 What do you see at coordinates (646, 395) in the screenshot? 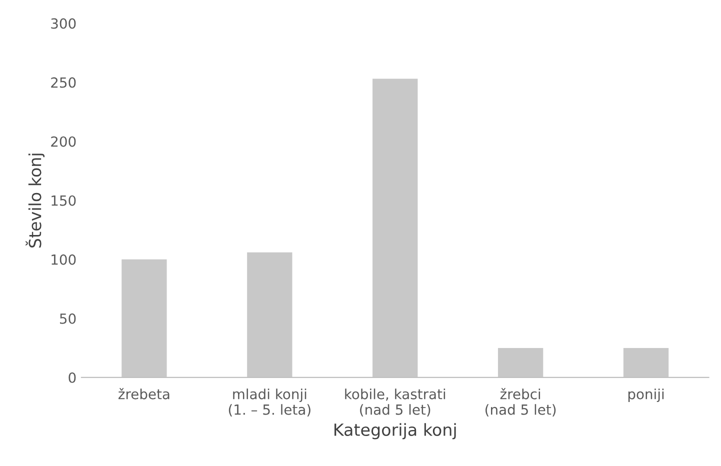
I see `x-tick-label: poniji` at bounding box center [646, 395].